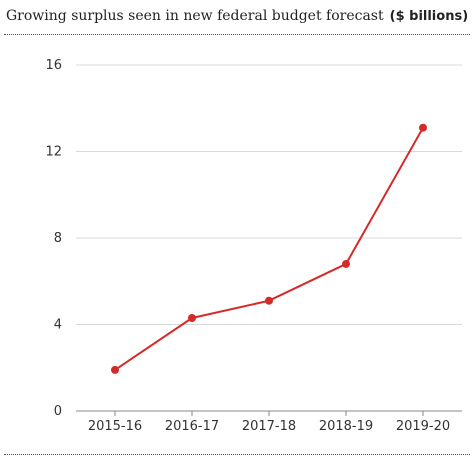 This screenshot has width=473, height=460. I want to click on x-tick-label: 2016-17, so click(192, 426).